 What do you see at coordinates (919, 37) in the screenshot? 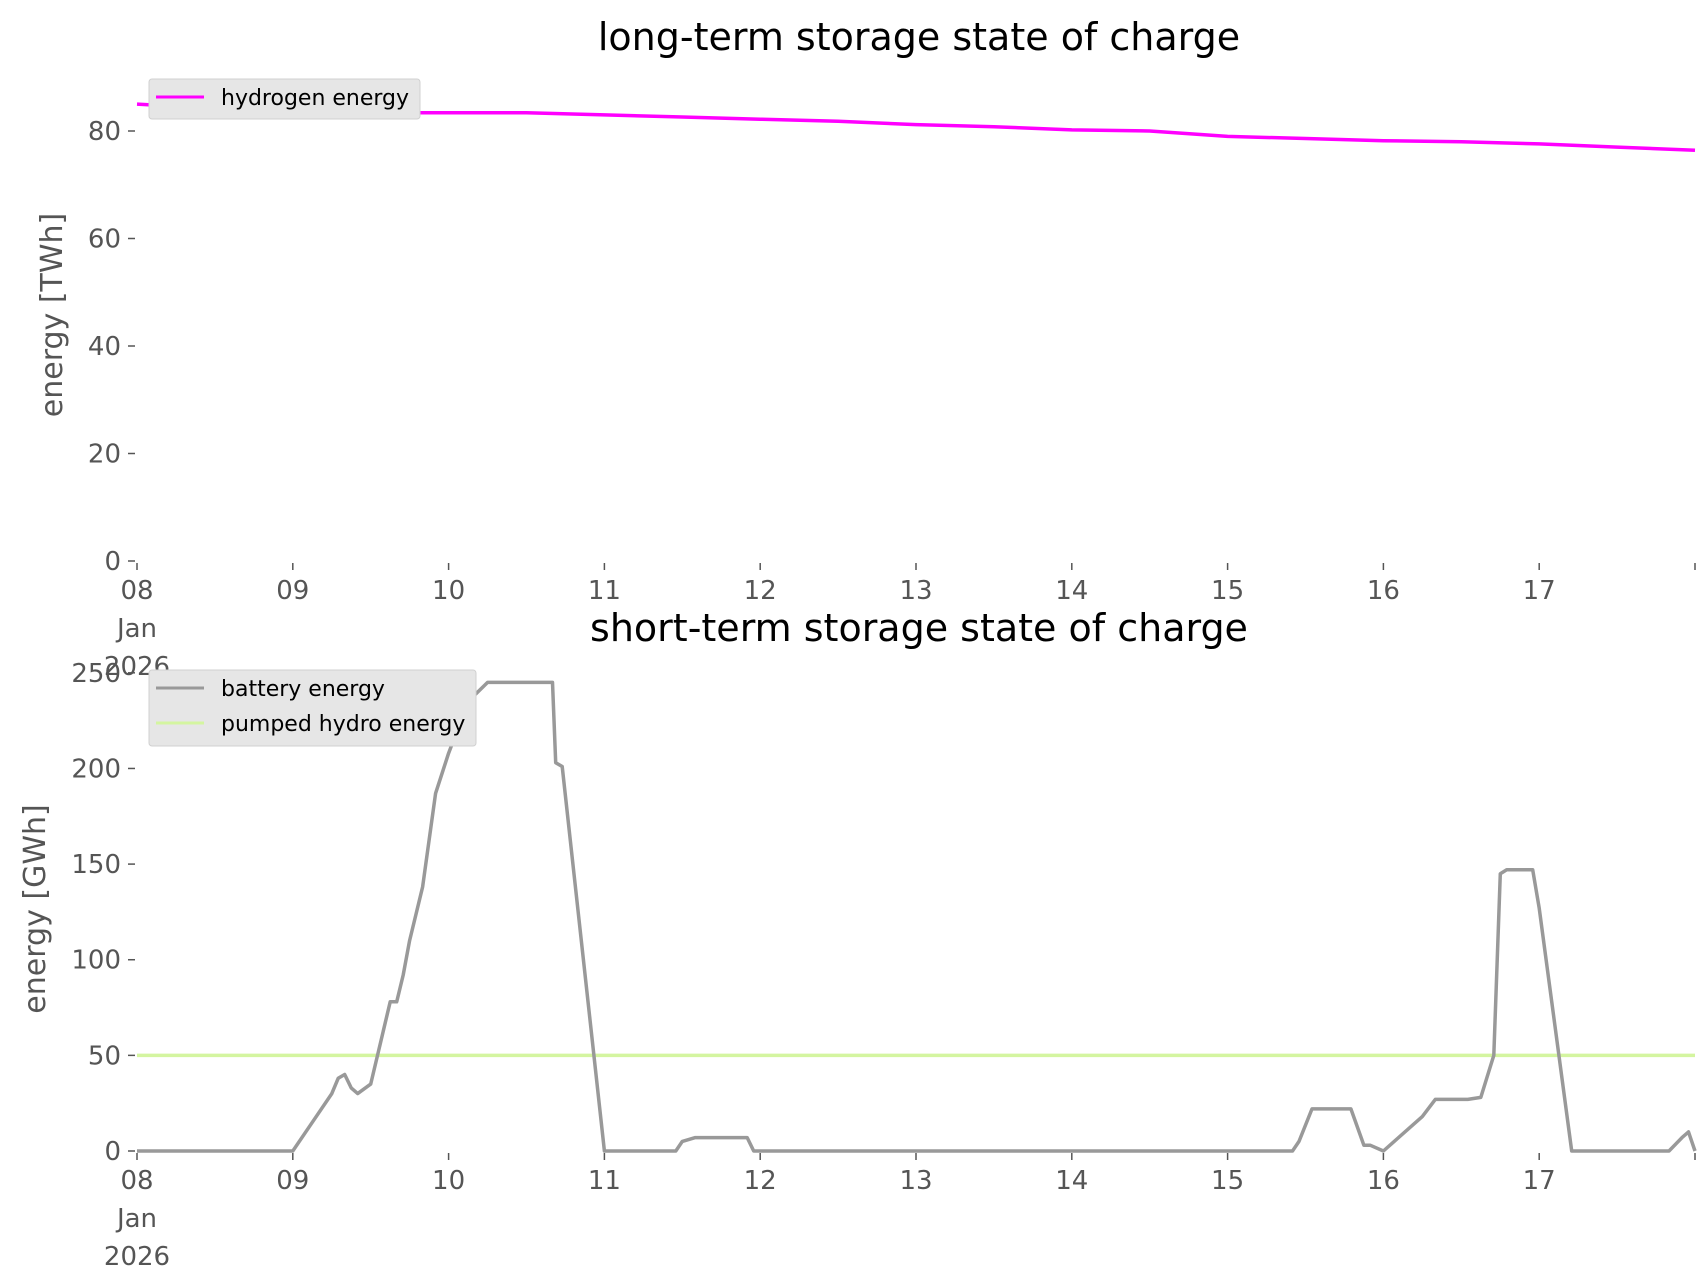
I see `chart-title-long-term: long-term storage state of charge` at bounding box center [919, 37].